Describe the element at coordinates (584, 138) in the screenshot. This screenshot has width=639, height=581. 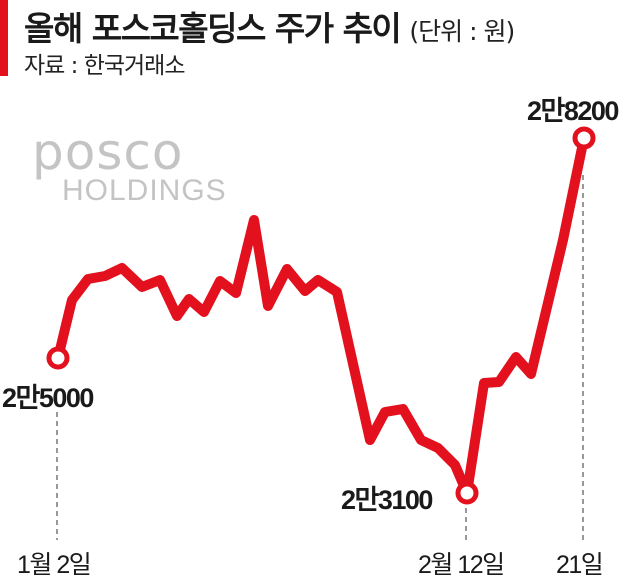
I see `high-point-marker` at that location.